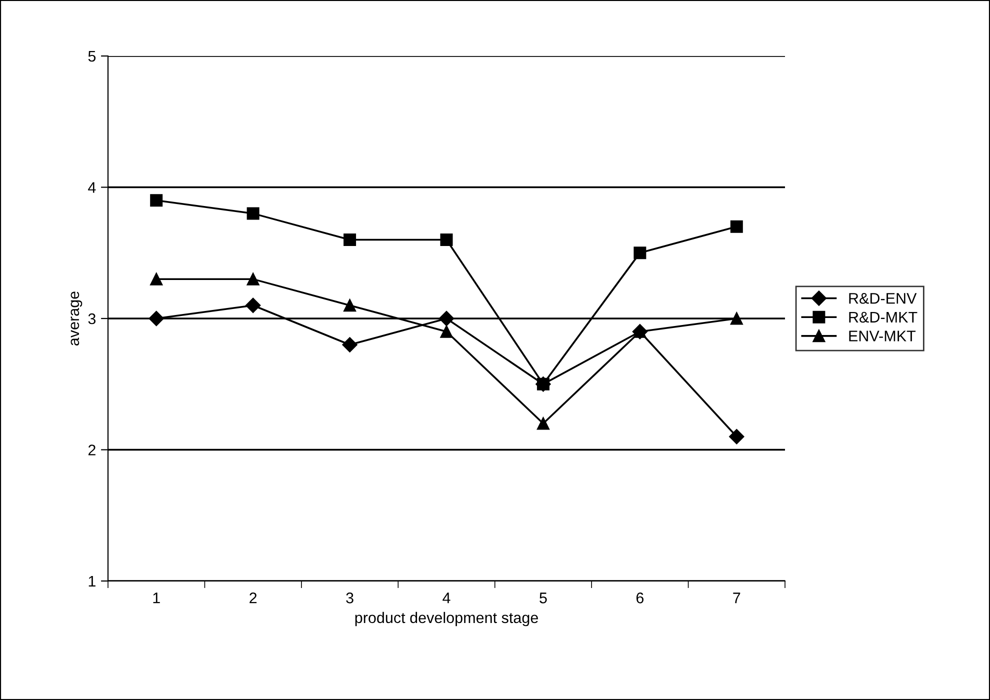  What do you see at coordinates (640, 598) in the screenshot?
I see `x-tick-label: 6` at bounding box center [640, 598].